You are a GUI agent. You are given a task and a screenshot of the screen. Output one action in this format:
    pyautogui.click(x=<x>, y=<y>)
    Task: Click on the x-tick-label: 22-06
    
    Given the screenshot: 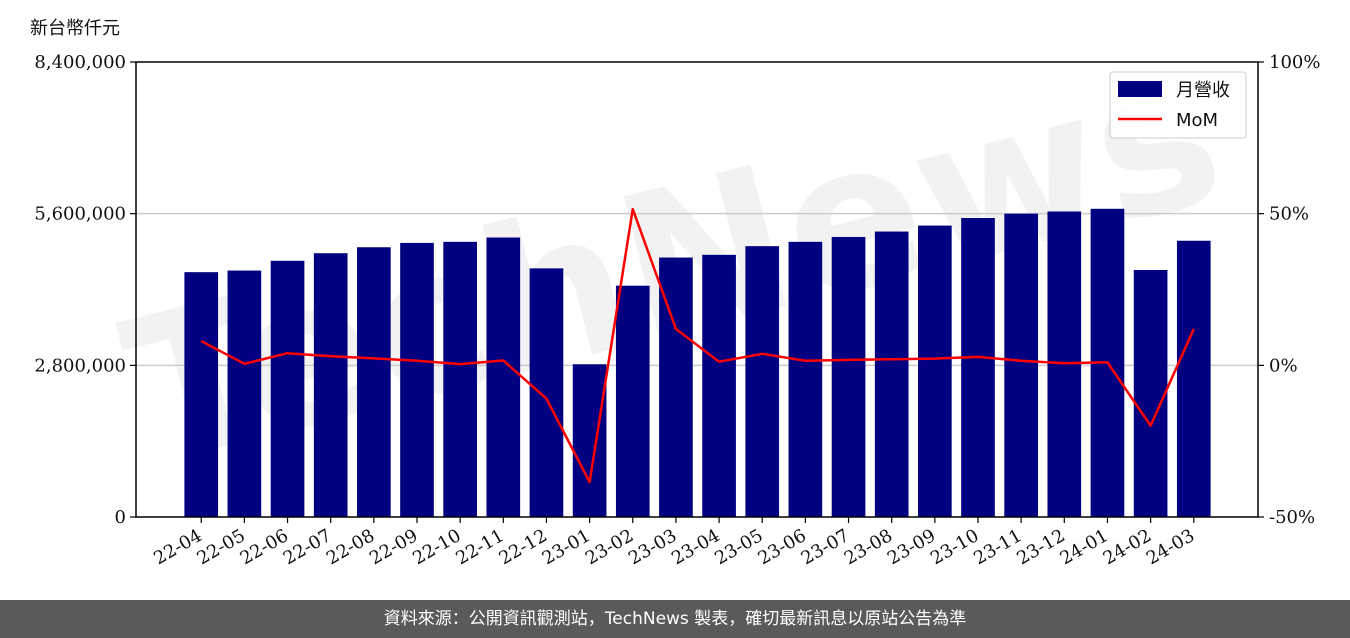 What is the action you would take?
    pyautogui.click(x=264, y=547)
    